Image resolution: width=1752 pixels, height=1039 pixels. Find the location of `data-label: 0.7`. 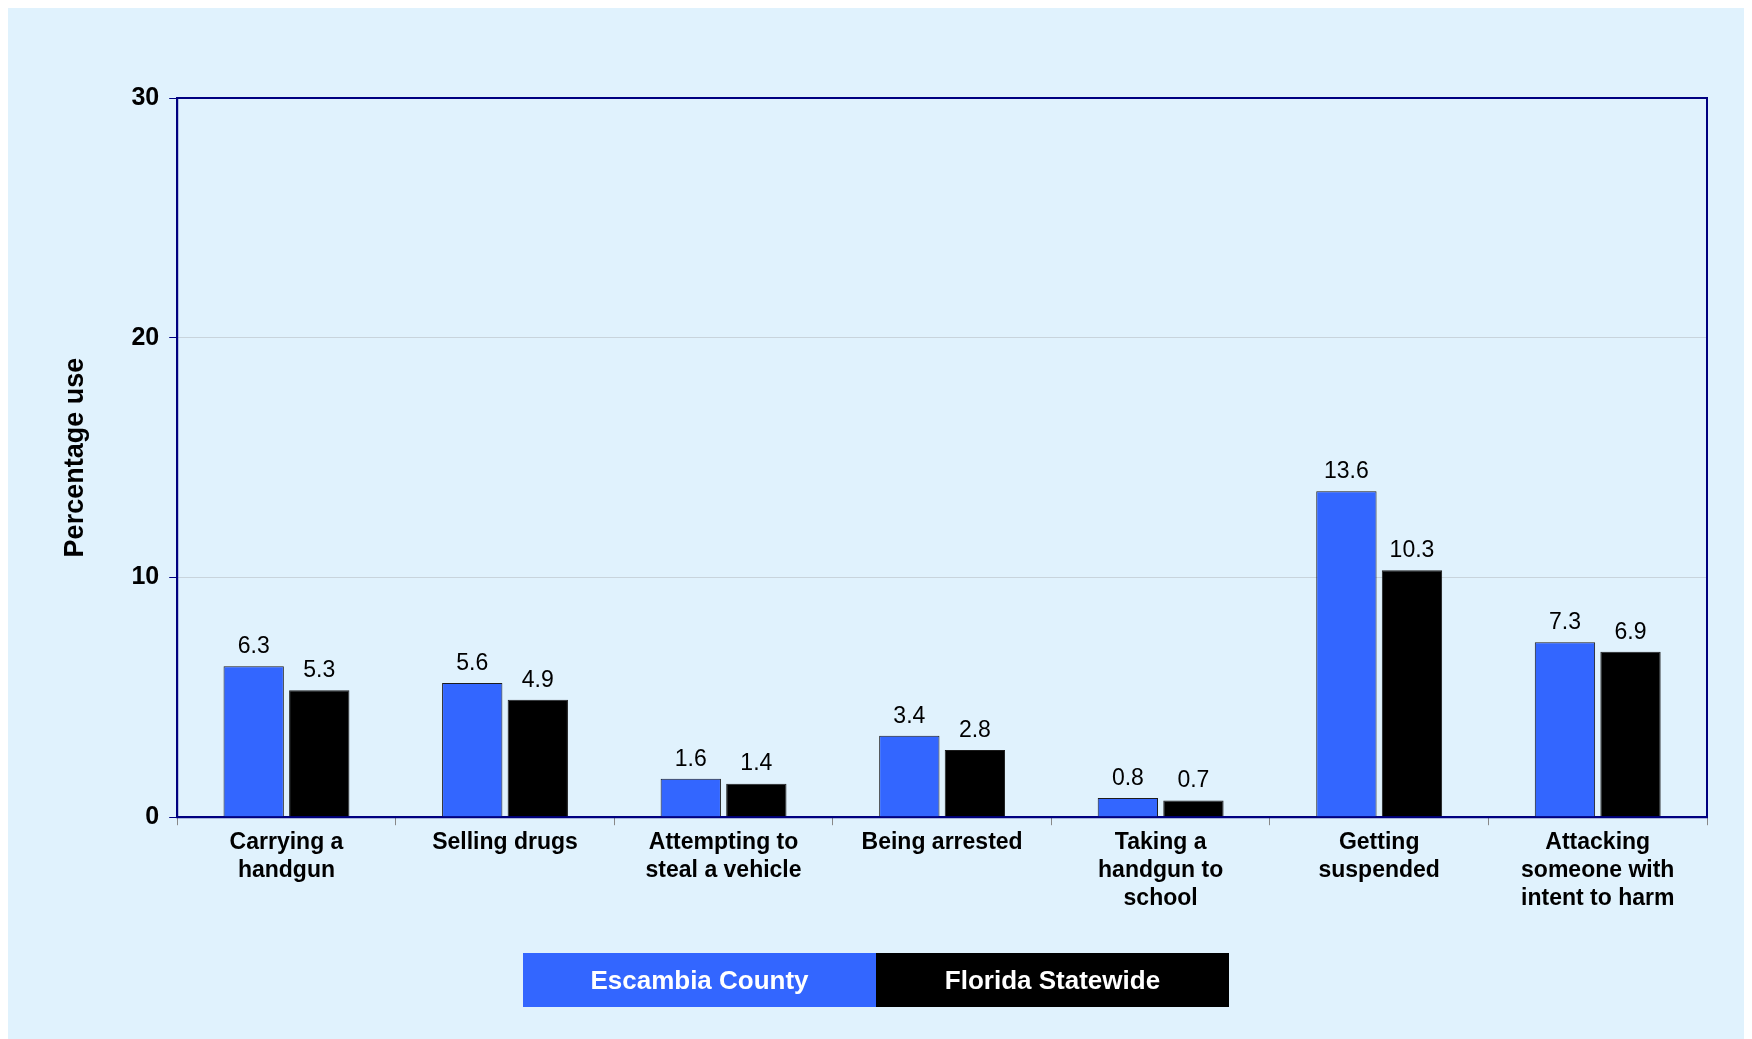

data-label: 0.7 is located at coordinates (1193, 779).